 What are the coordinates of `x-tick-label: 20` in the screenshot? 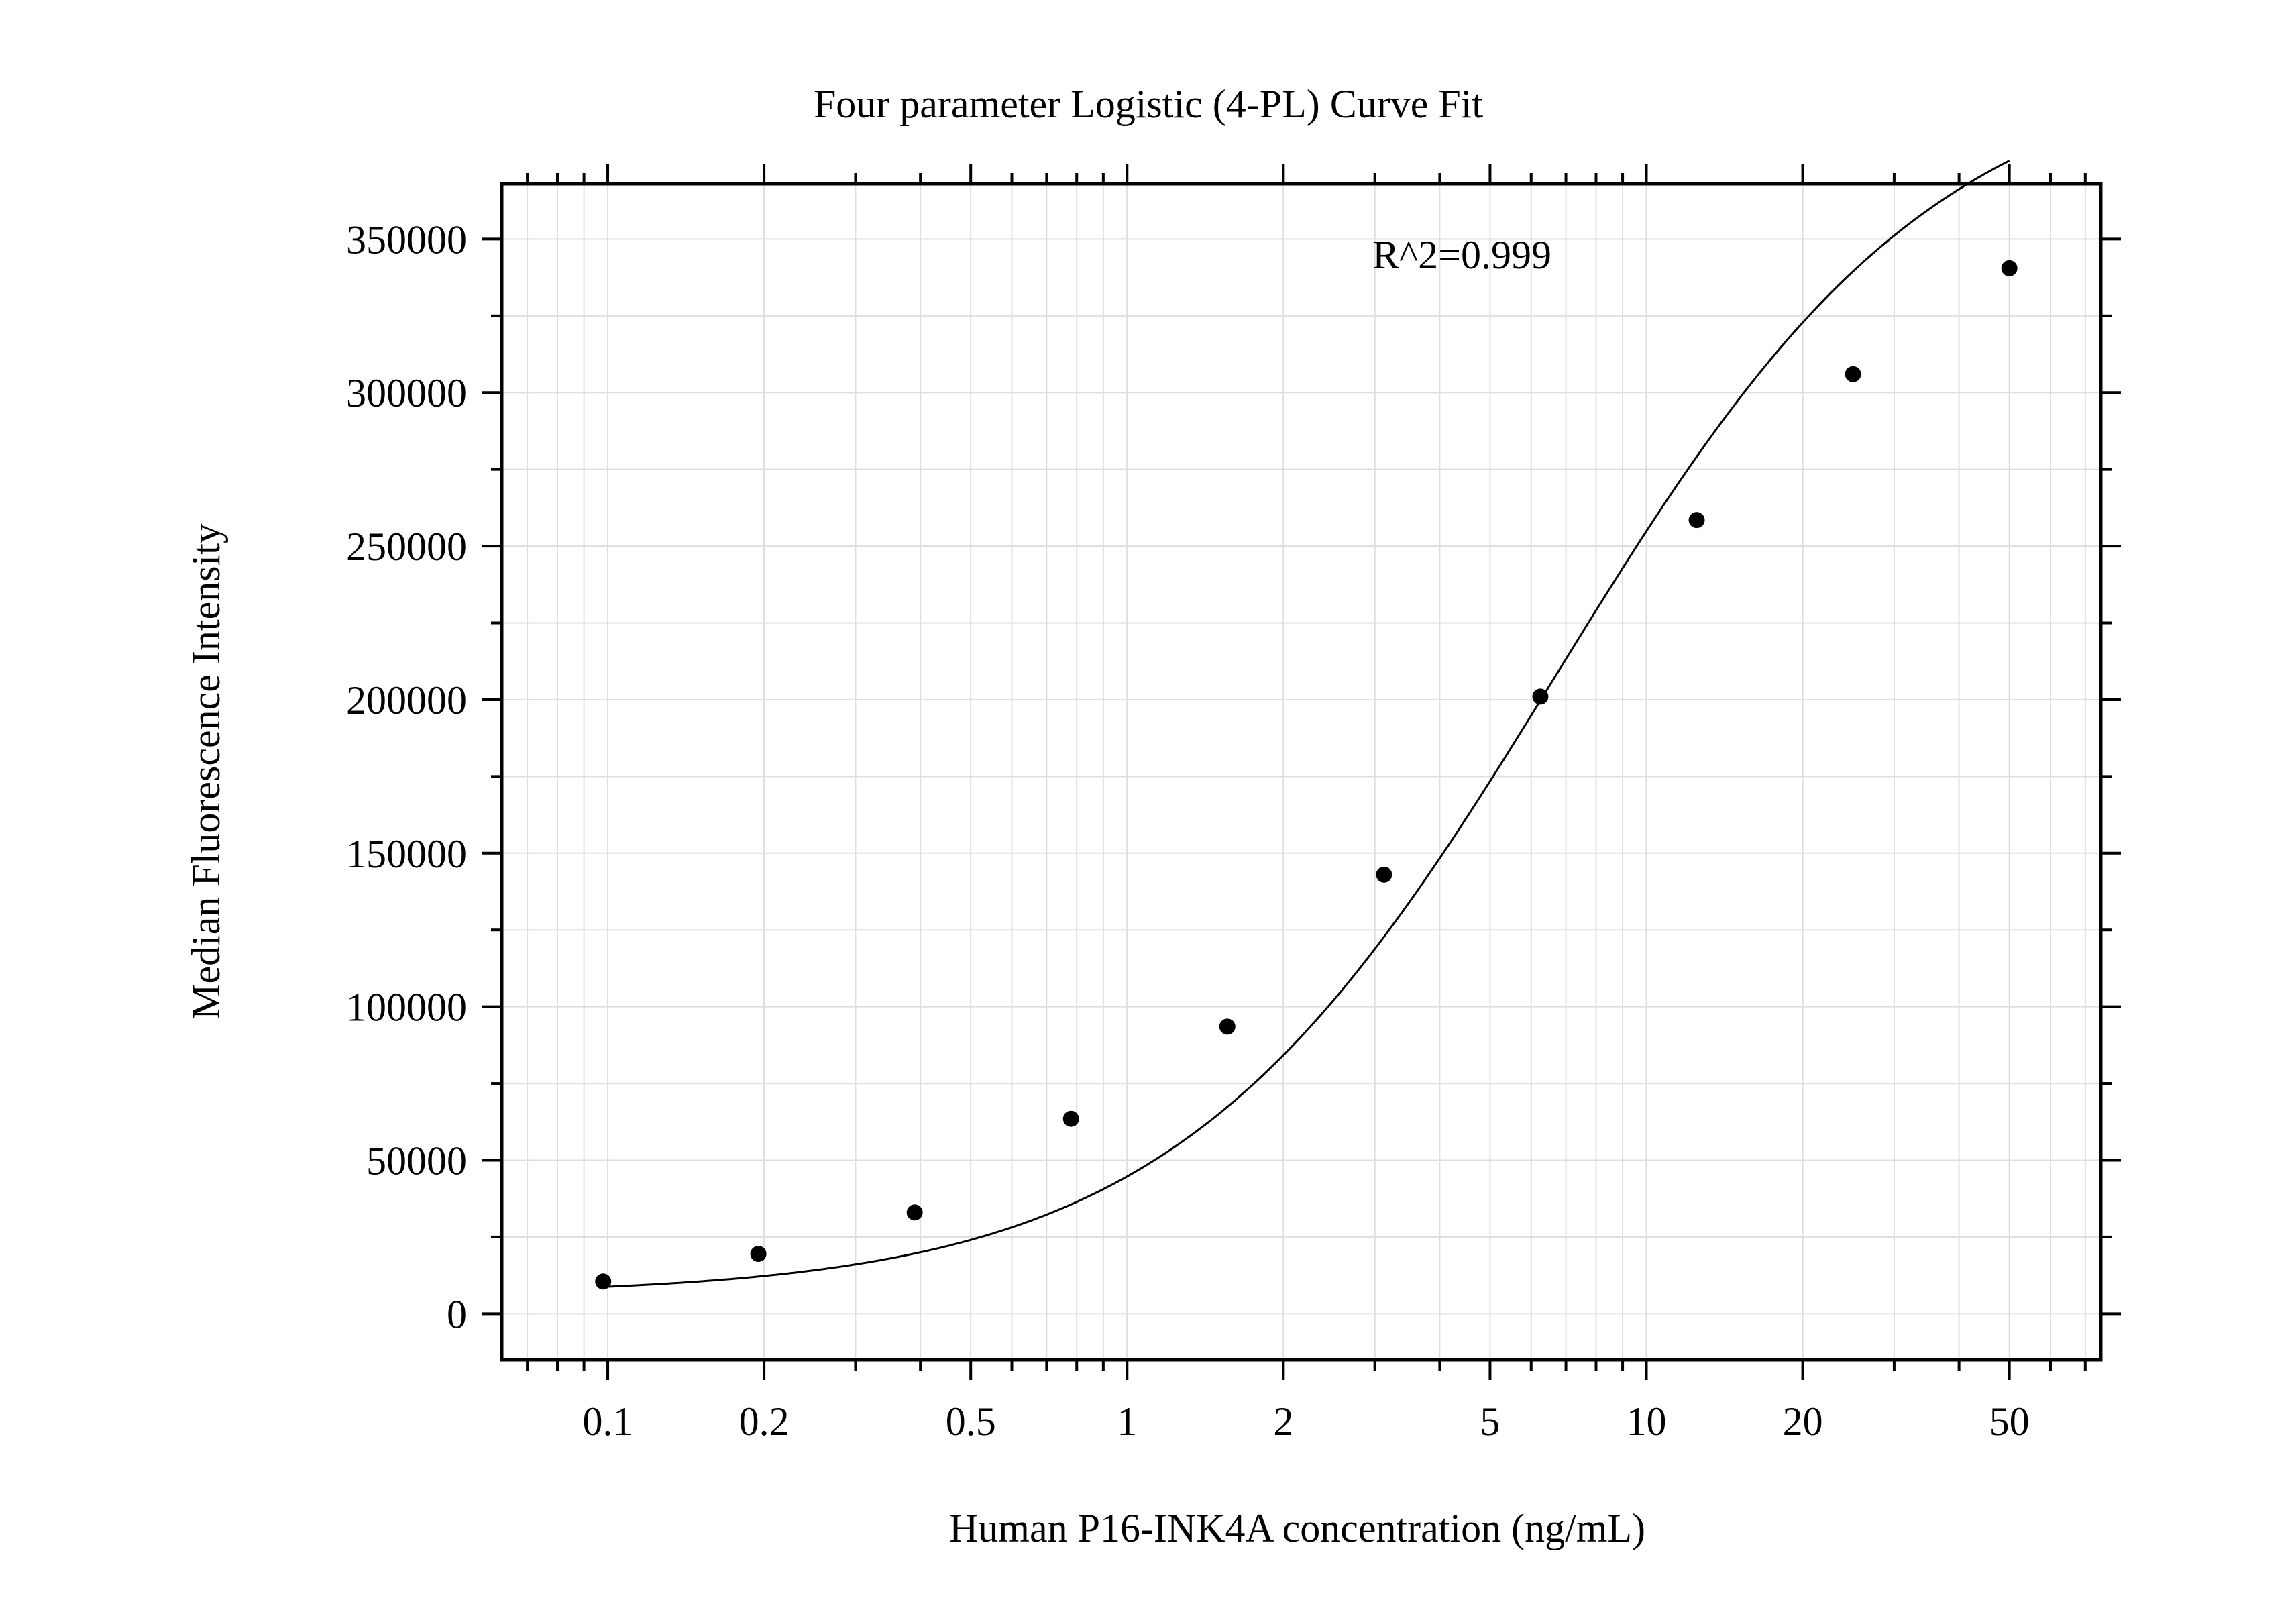 It's located at (1803, 1421).